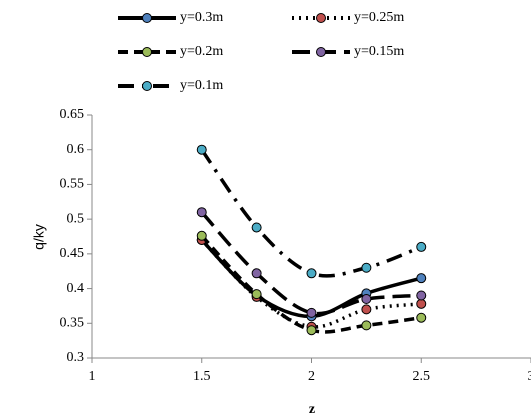 This screenshot has width=531, height=420. What do you see at coordinates (72, 184) in the screenshot?
I see `y-tick-label: 0.55` at bounding box center [72, 184].